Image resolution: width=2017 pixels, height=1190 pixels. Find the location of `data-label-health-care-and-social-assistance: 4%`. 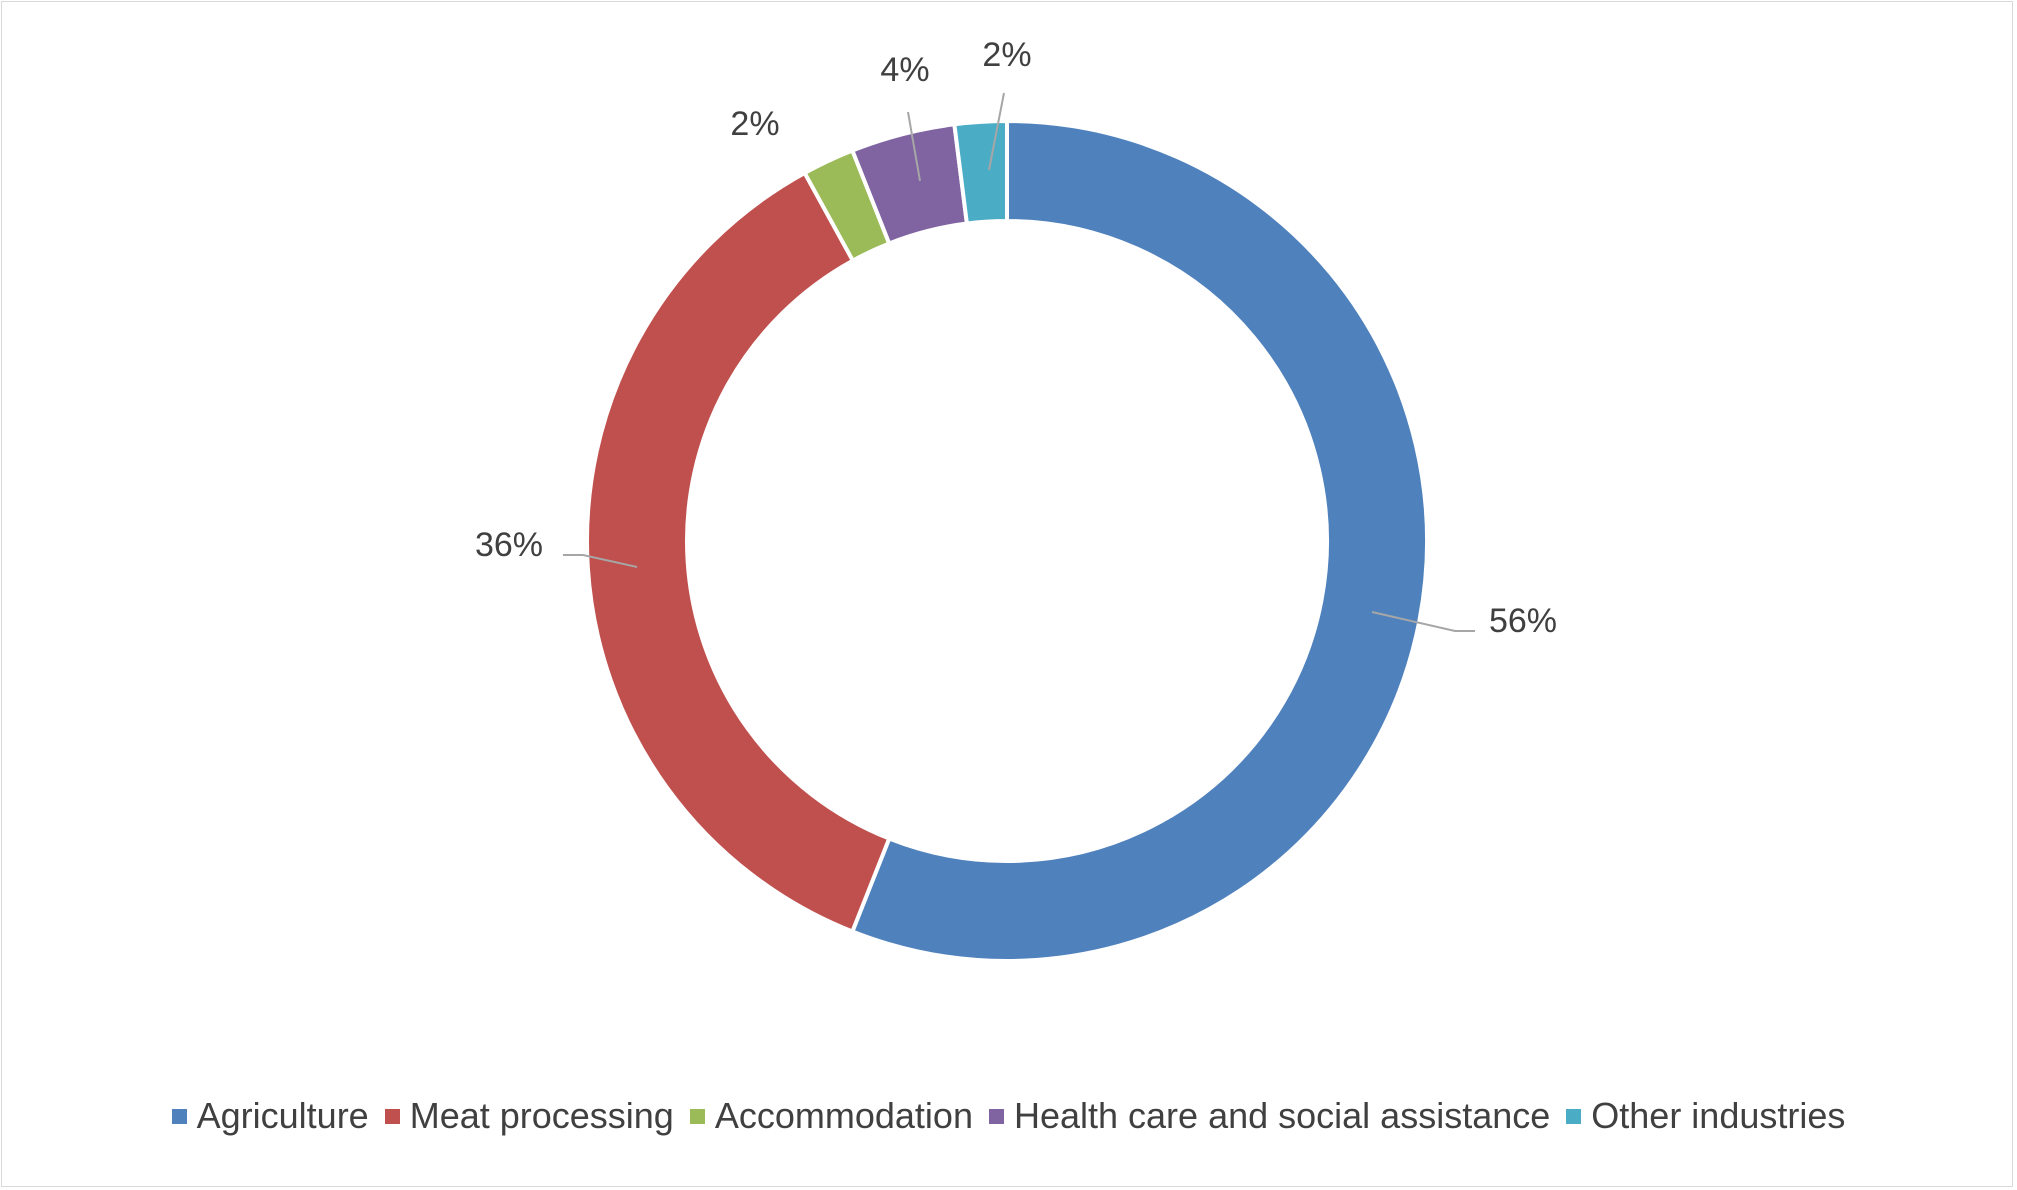

data-label-health-care-and-social-assistance: 4% is located at coordinates (904, 70).